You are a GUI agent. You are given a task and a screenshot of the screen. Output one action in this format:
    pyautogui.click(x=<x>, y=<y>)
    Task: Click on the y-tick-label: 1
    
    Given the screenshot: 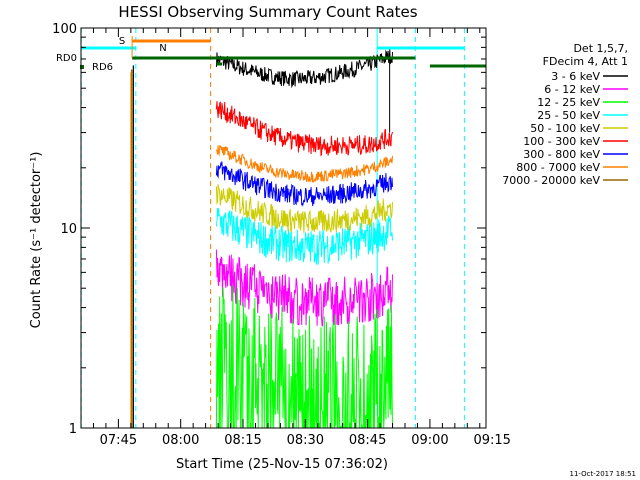 What is the action you would take?
    pyautogui.click(x=73, y=429)
    